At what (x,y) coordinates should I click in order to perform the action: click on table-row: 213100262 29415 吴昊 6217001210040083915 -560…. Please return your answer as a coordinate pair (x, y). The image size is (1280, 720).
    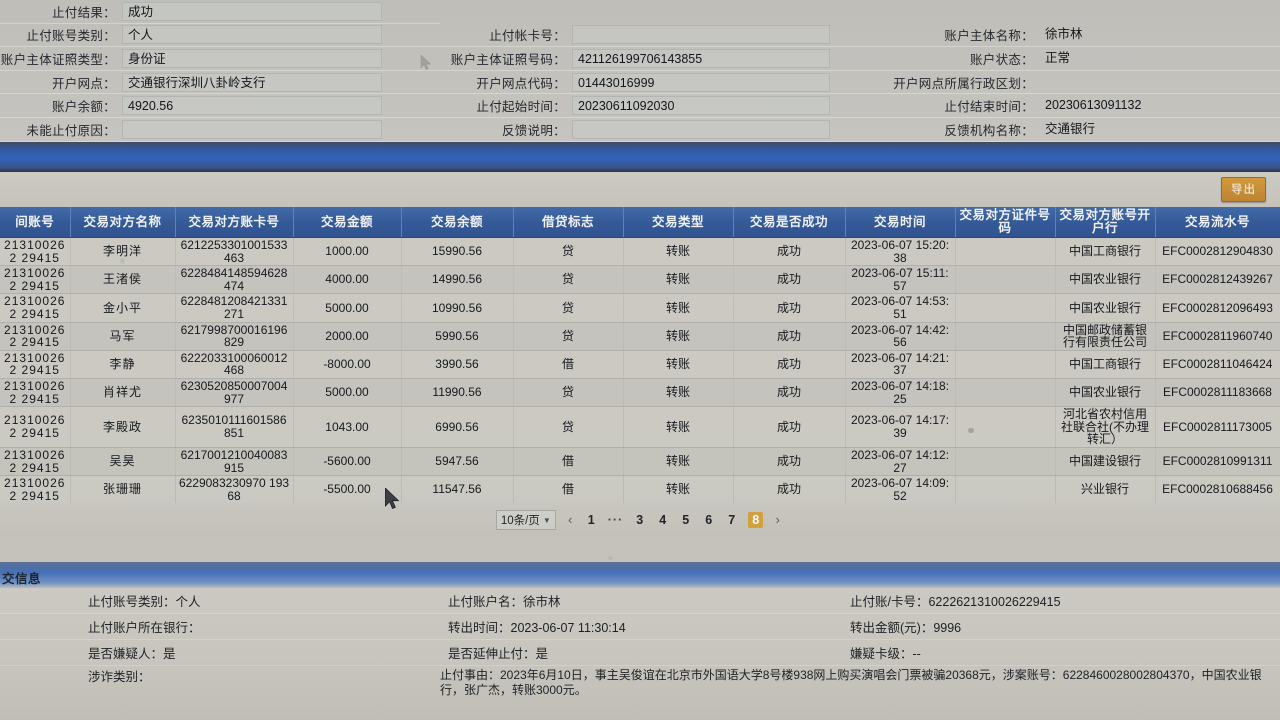
    Looking at the image, I should click on (640, 462).